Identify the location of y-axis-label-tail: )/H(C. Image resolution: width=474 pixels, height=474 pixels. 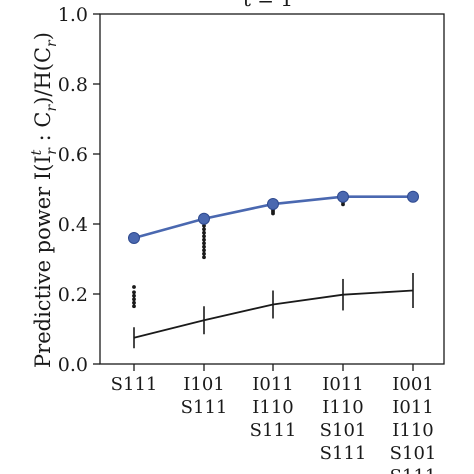
(43, 76).